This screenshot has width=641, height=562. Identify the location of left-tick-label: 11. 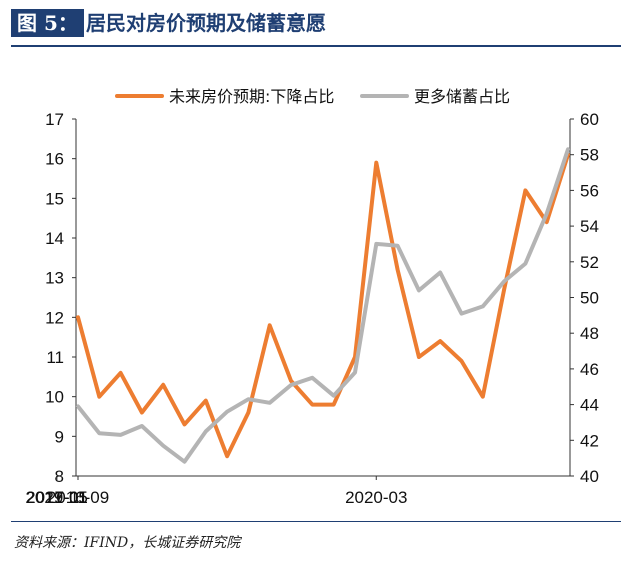
(55, 357).